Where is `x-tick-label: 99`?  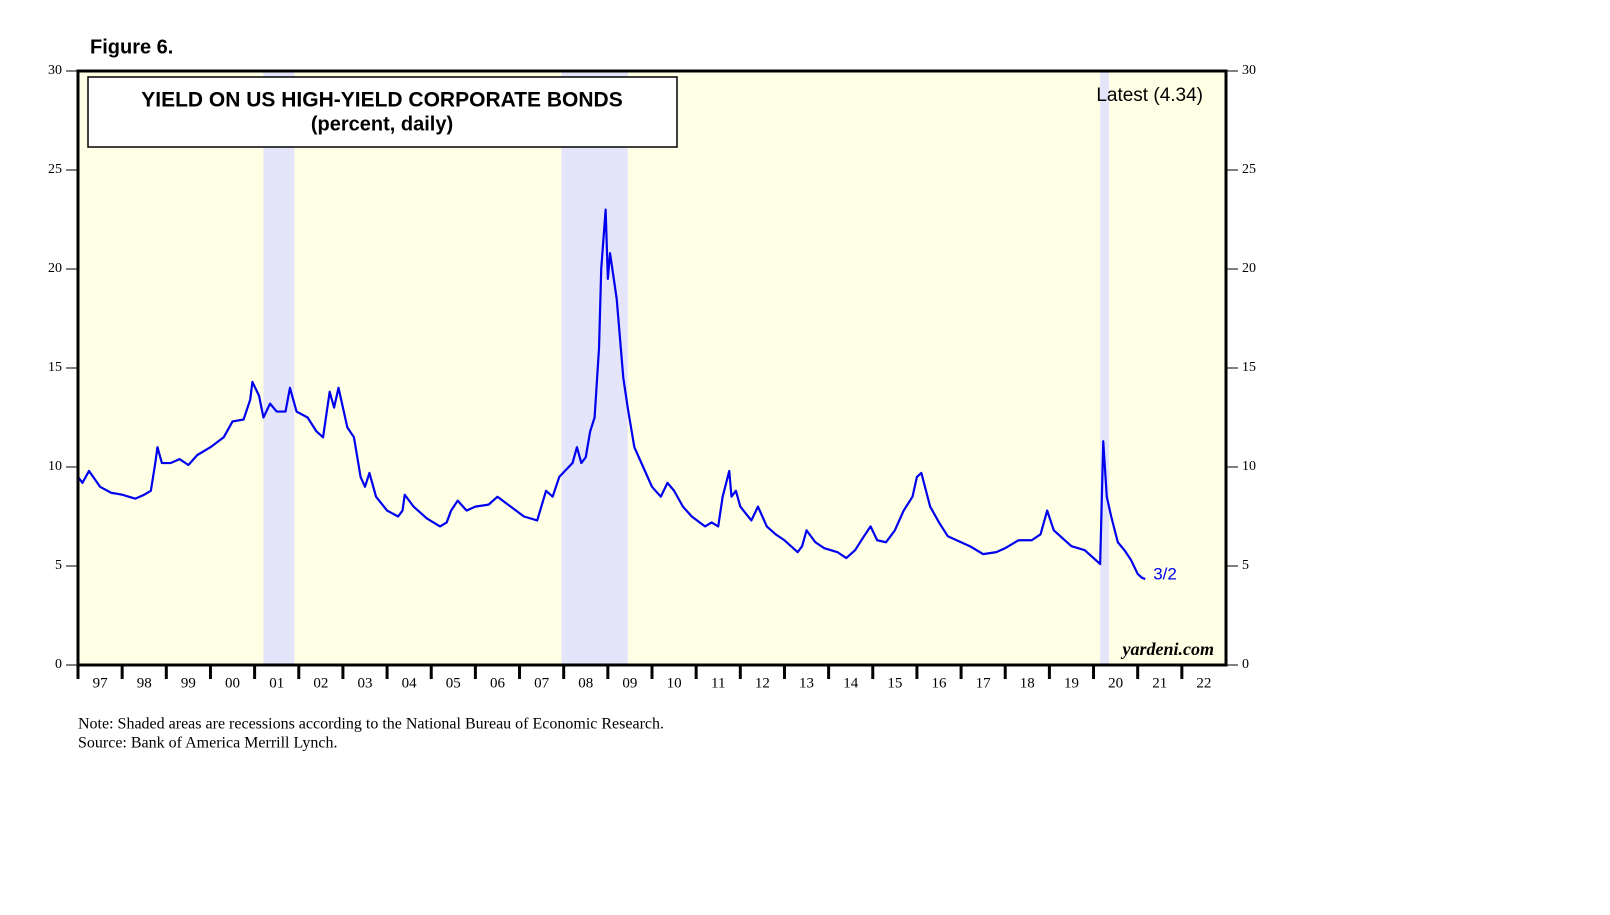 x-tick-label: 99 is located at coordinates (188, 683).